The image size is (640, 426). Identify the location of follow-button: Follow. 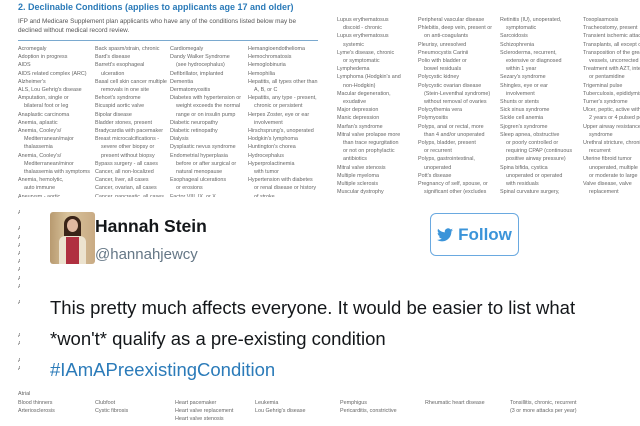
(474, 234).